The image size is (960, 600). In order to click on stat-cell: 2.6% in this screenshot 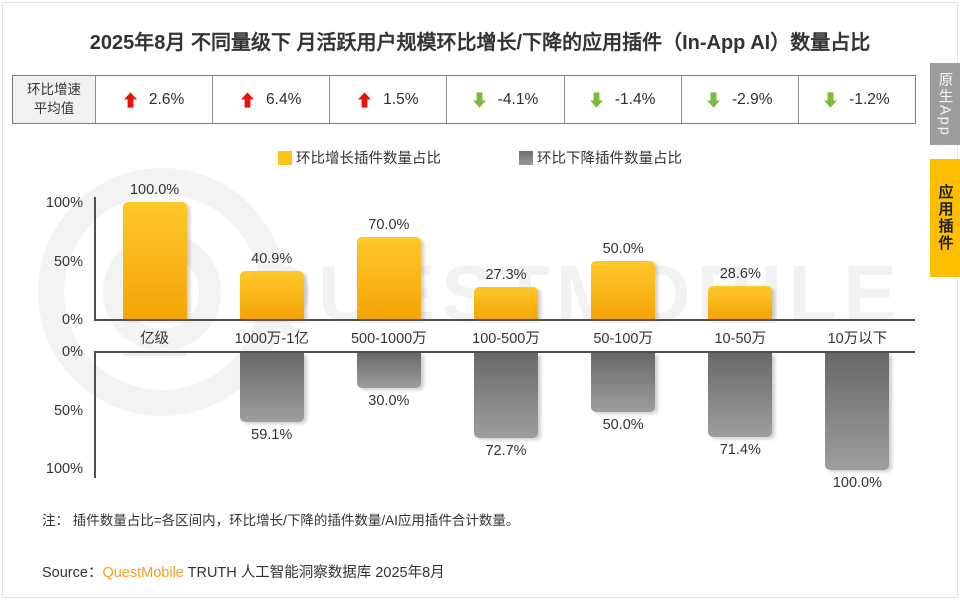, I will do `click(155, 99)`.